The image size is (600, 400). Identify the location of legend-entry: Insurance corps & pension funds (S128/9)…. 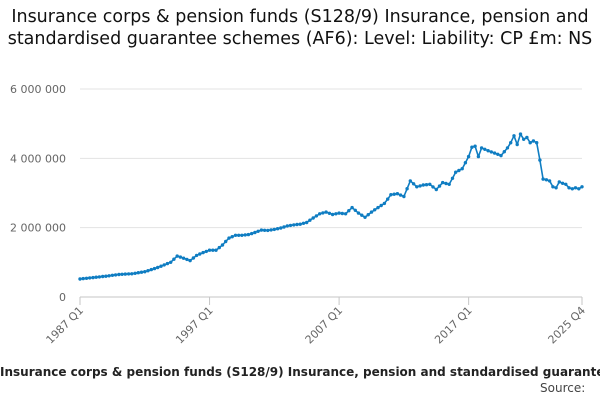
(300, 372).